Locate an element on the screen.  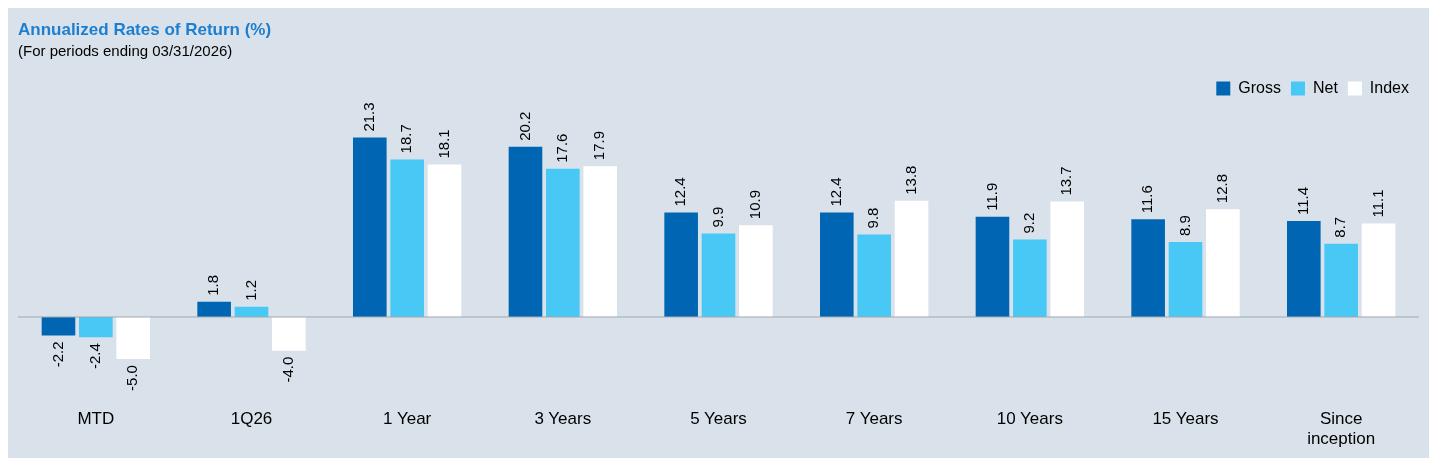
x-tick-label: 3 Years is located at coordinates (563, 419).